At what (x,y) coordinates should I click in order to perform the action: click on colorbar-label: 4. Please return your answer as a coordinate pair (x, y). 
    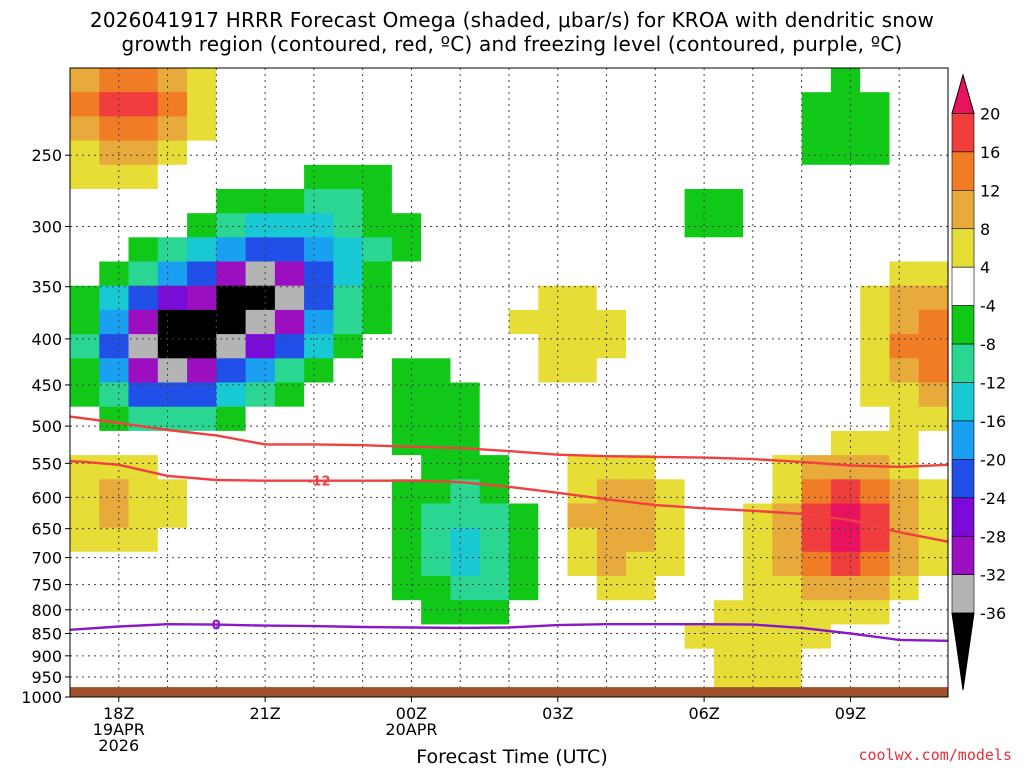
    Looking at the image, I should click on (985, 267).